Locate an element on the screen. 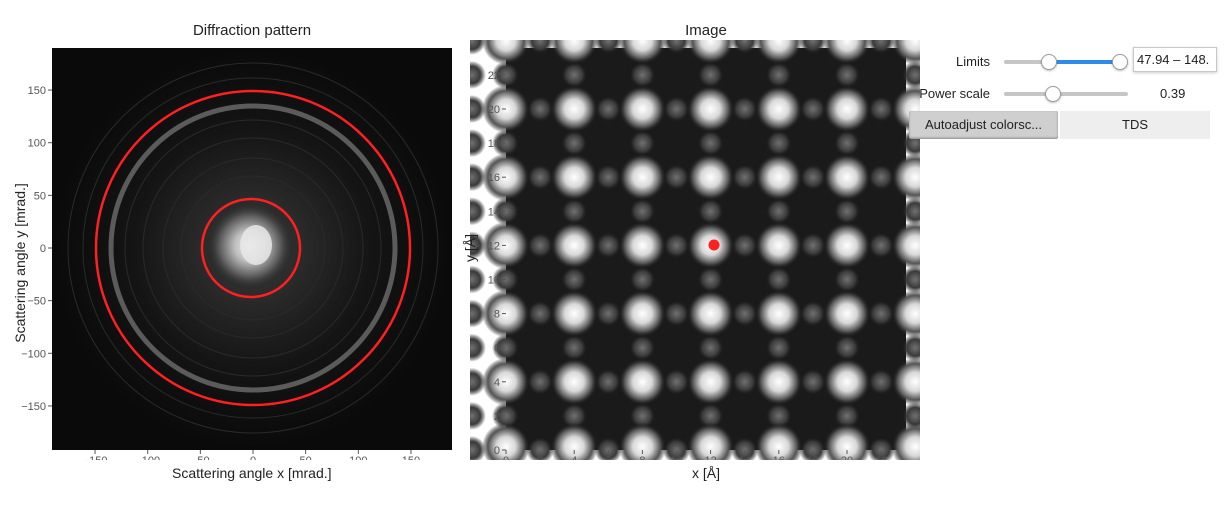 The height and width of the screenshot is (512, 1230). power-scale-slider-handle is located at coordinates (1053, 94).